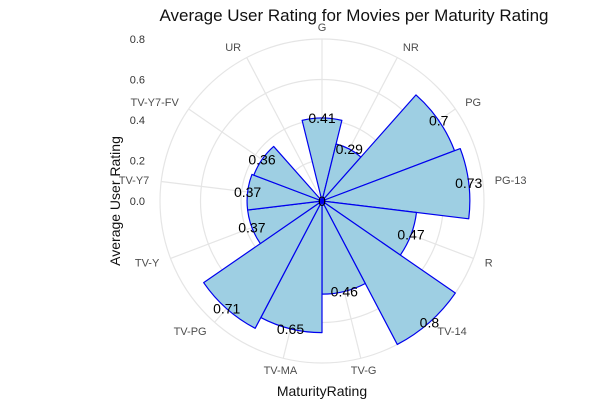  Describe the element at coordinates (411, 48) in the screenshot. I see `category-label: NR` at that location.